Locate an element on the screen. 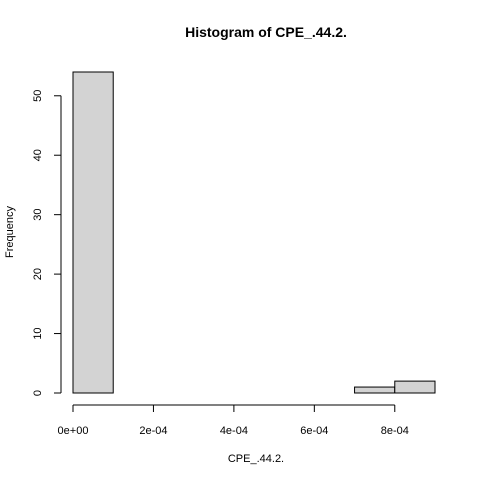 The width and height of the screenshot is (480, 480). x-tick-label: 8e-04 is located at coordinates (395, 431).